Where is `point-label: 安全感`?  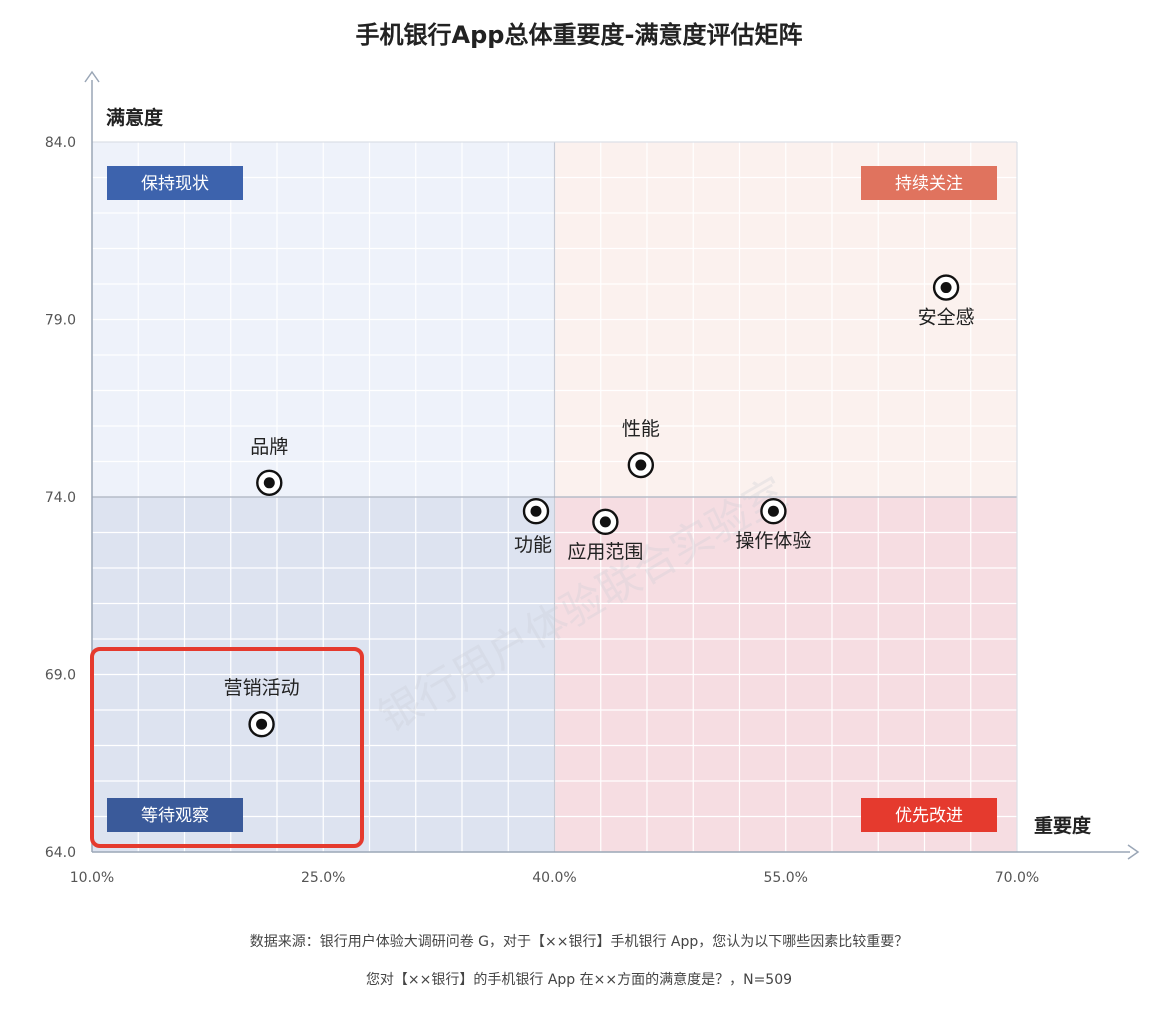
point-label: 安全感 is located at coordinates (946, 318).